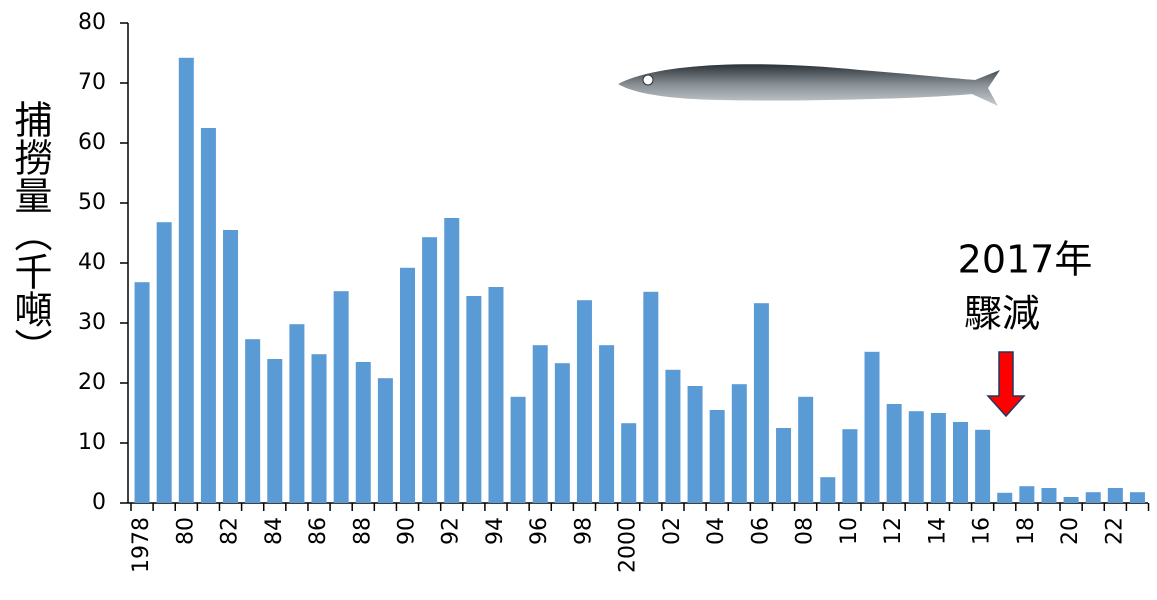 Image resolution: width=1157 pixels, height=600 pixels. I want to click on x-tick-label: 20, so click(1070, 531).